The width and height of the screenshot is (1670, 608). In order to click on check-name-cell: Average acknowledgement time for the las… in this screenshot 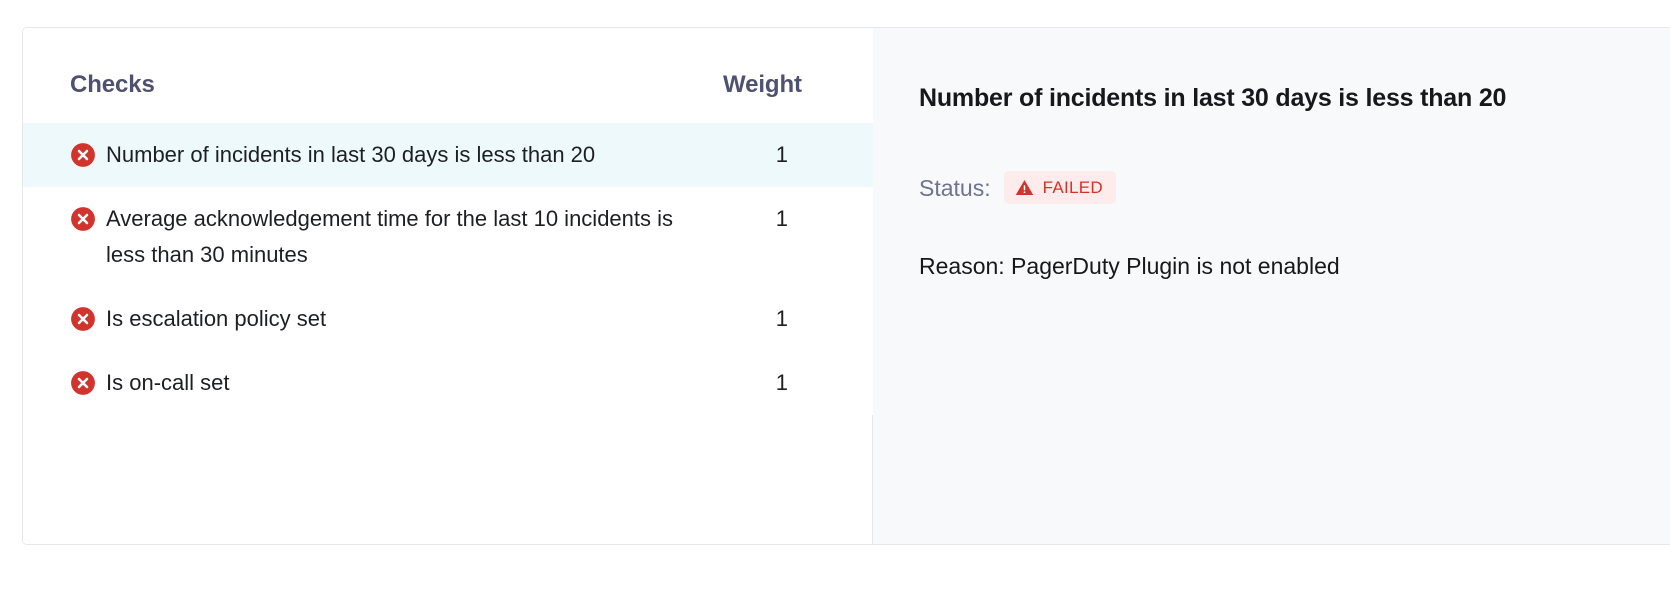, I will do `click(373, 237)`.